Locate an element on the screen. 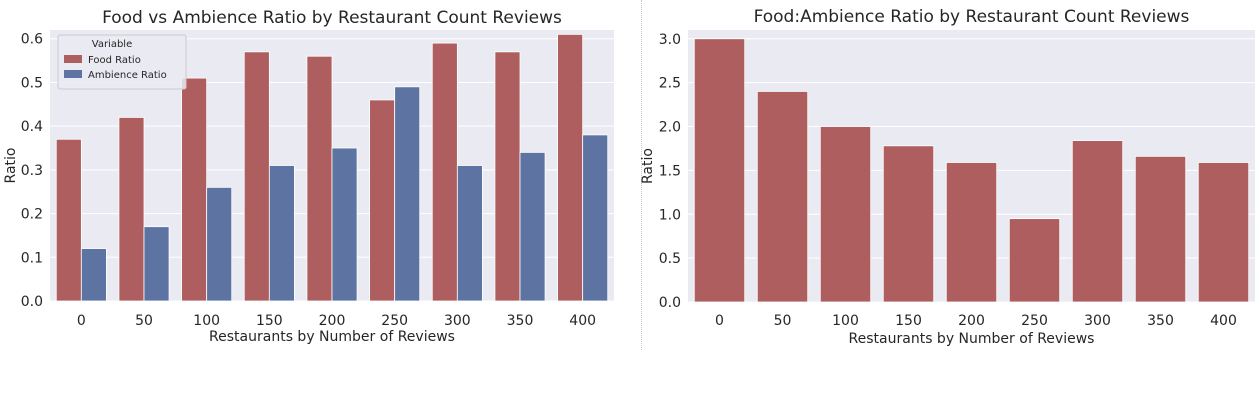  y-tick-label: 0.3 is located at coordinates (32, 171).